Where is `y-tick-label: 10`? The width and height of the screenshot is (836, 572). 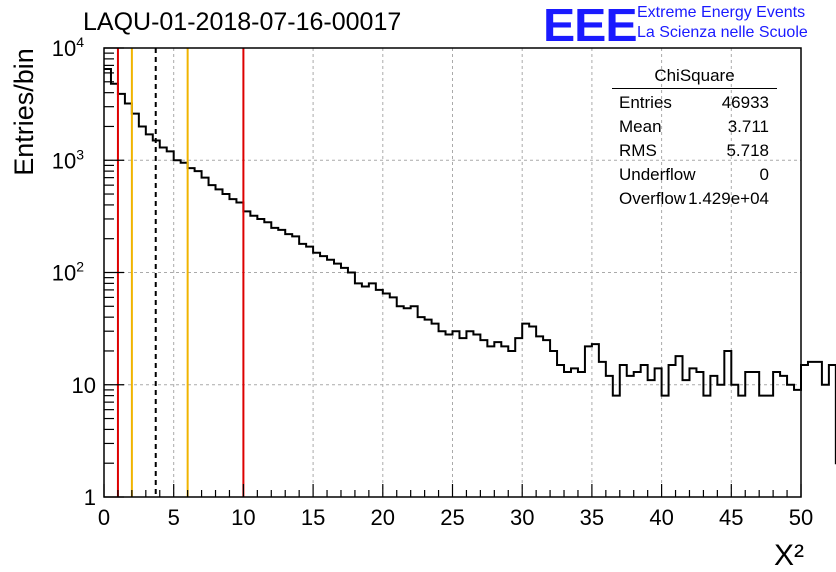
y-tick-label: 10 is located at coordinates (84, 385).